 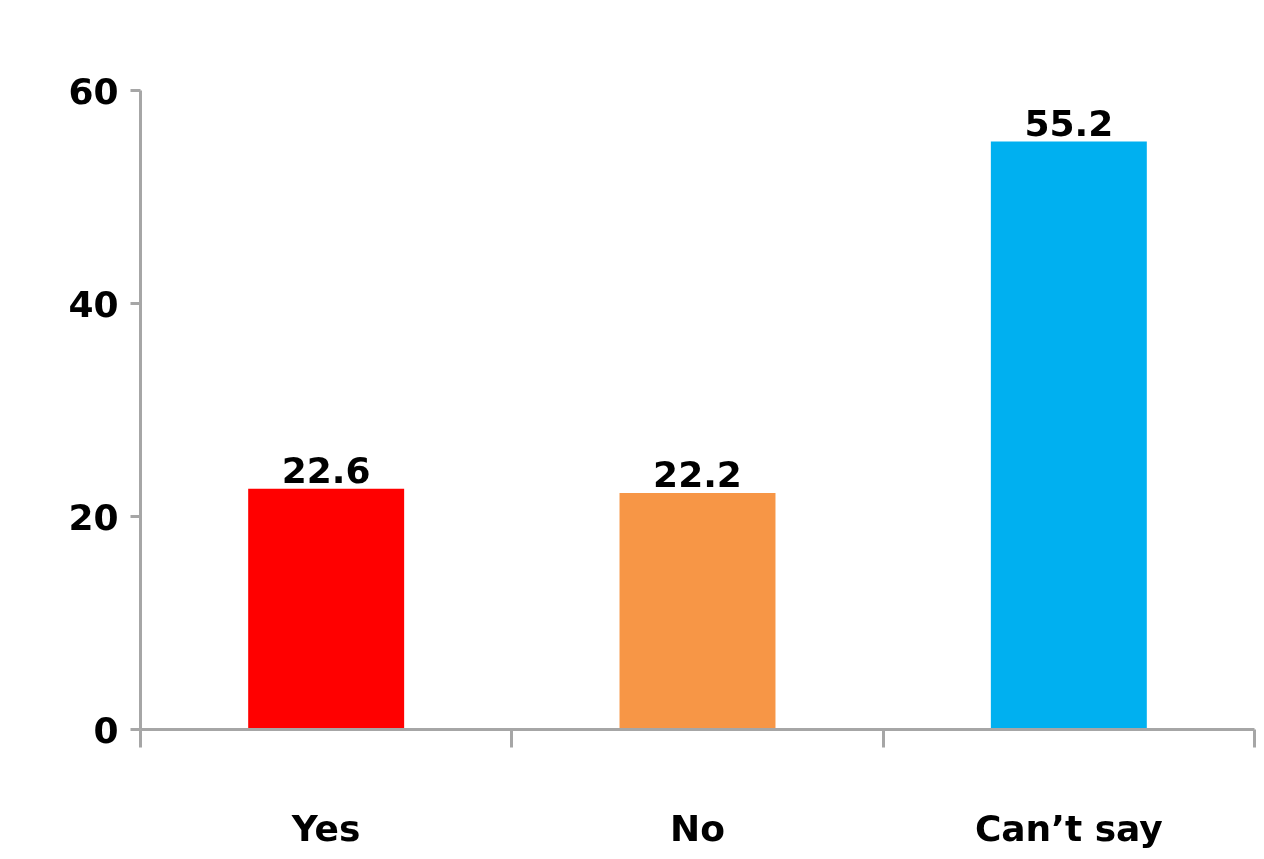 I want to click on x-tick-label: No, so click(x=697, y=828).